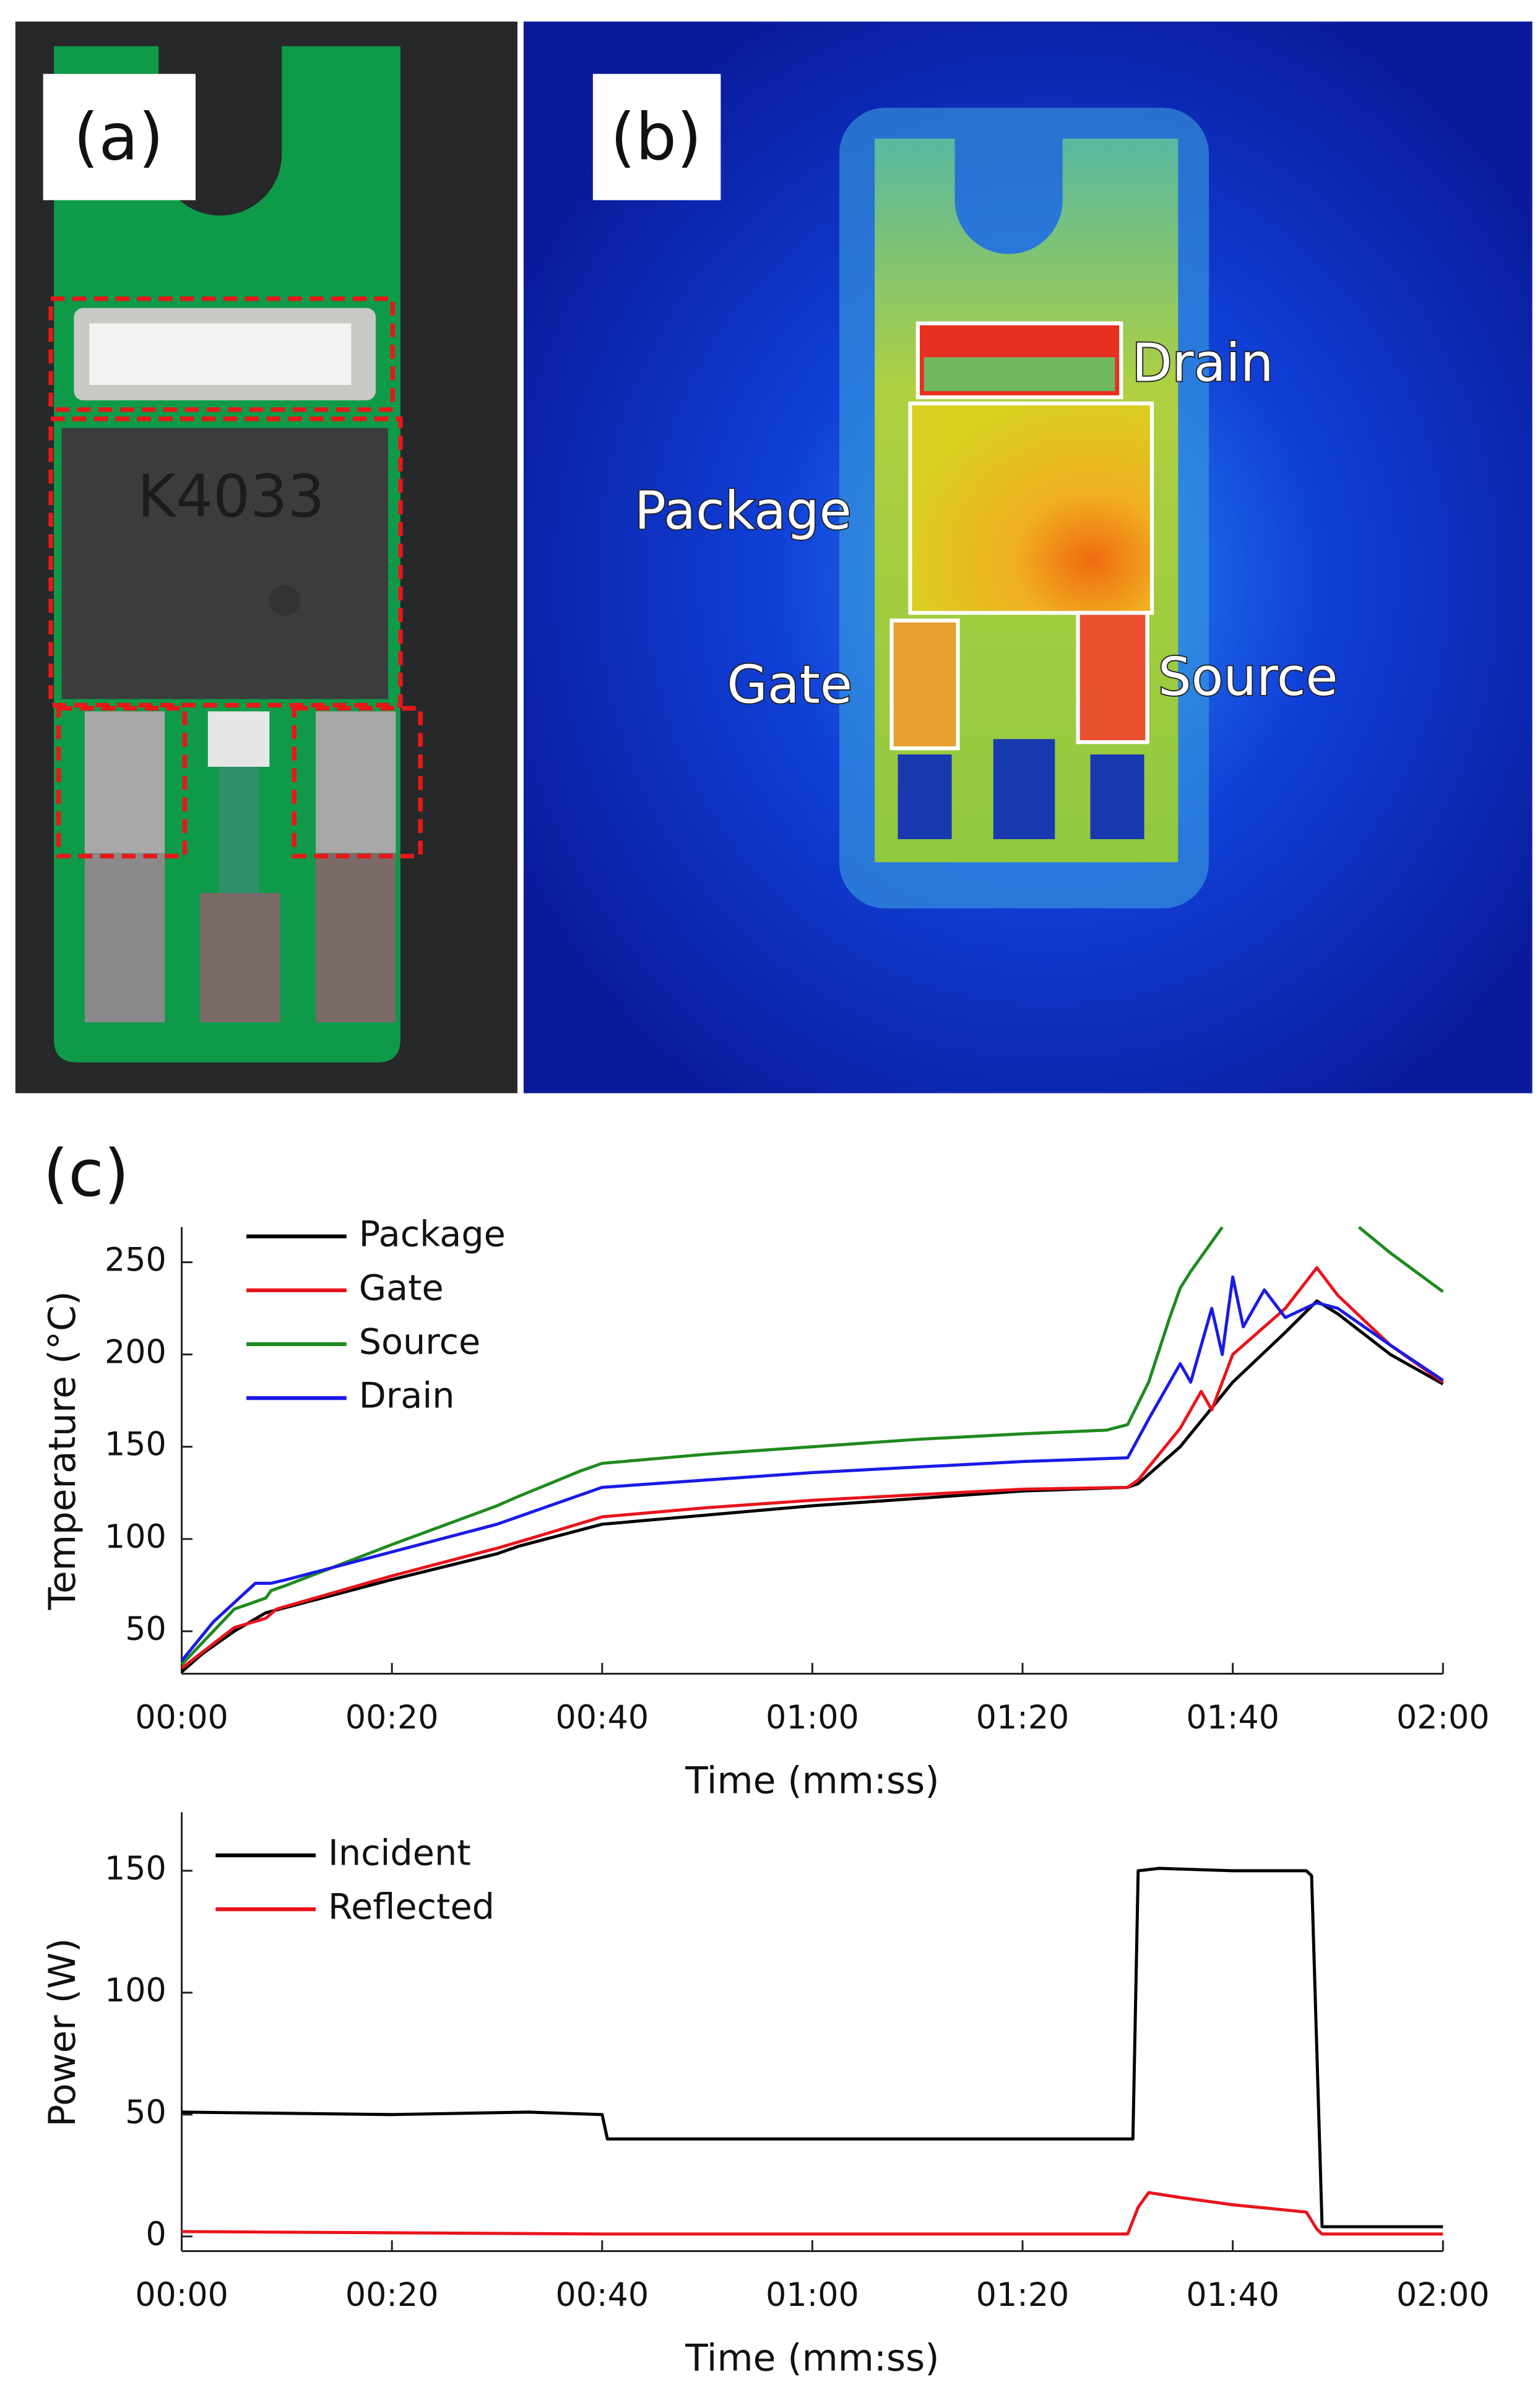 Image resolution: width=1540 pixels, height=2408 pixels. What do you see at coordinates (401, 1288) in the screenshot?
I see `legend-label: Gate` at bounding box center [401, 1288].